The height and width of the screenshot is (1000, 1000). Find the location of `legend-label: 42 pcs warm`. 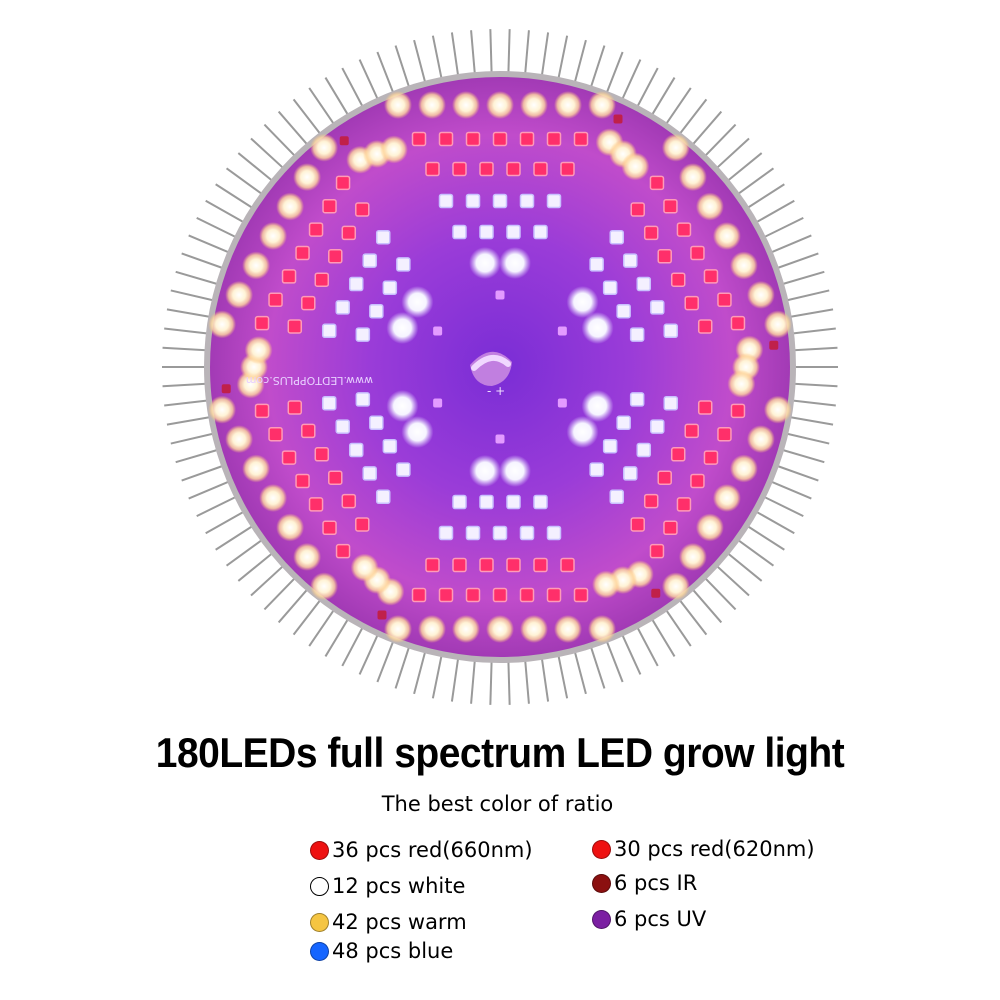

legend-label: 42 pcs warm is located at coordinates (399, 922).